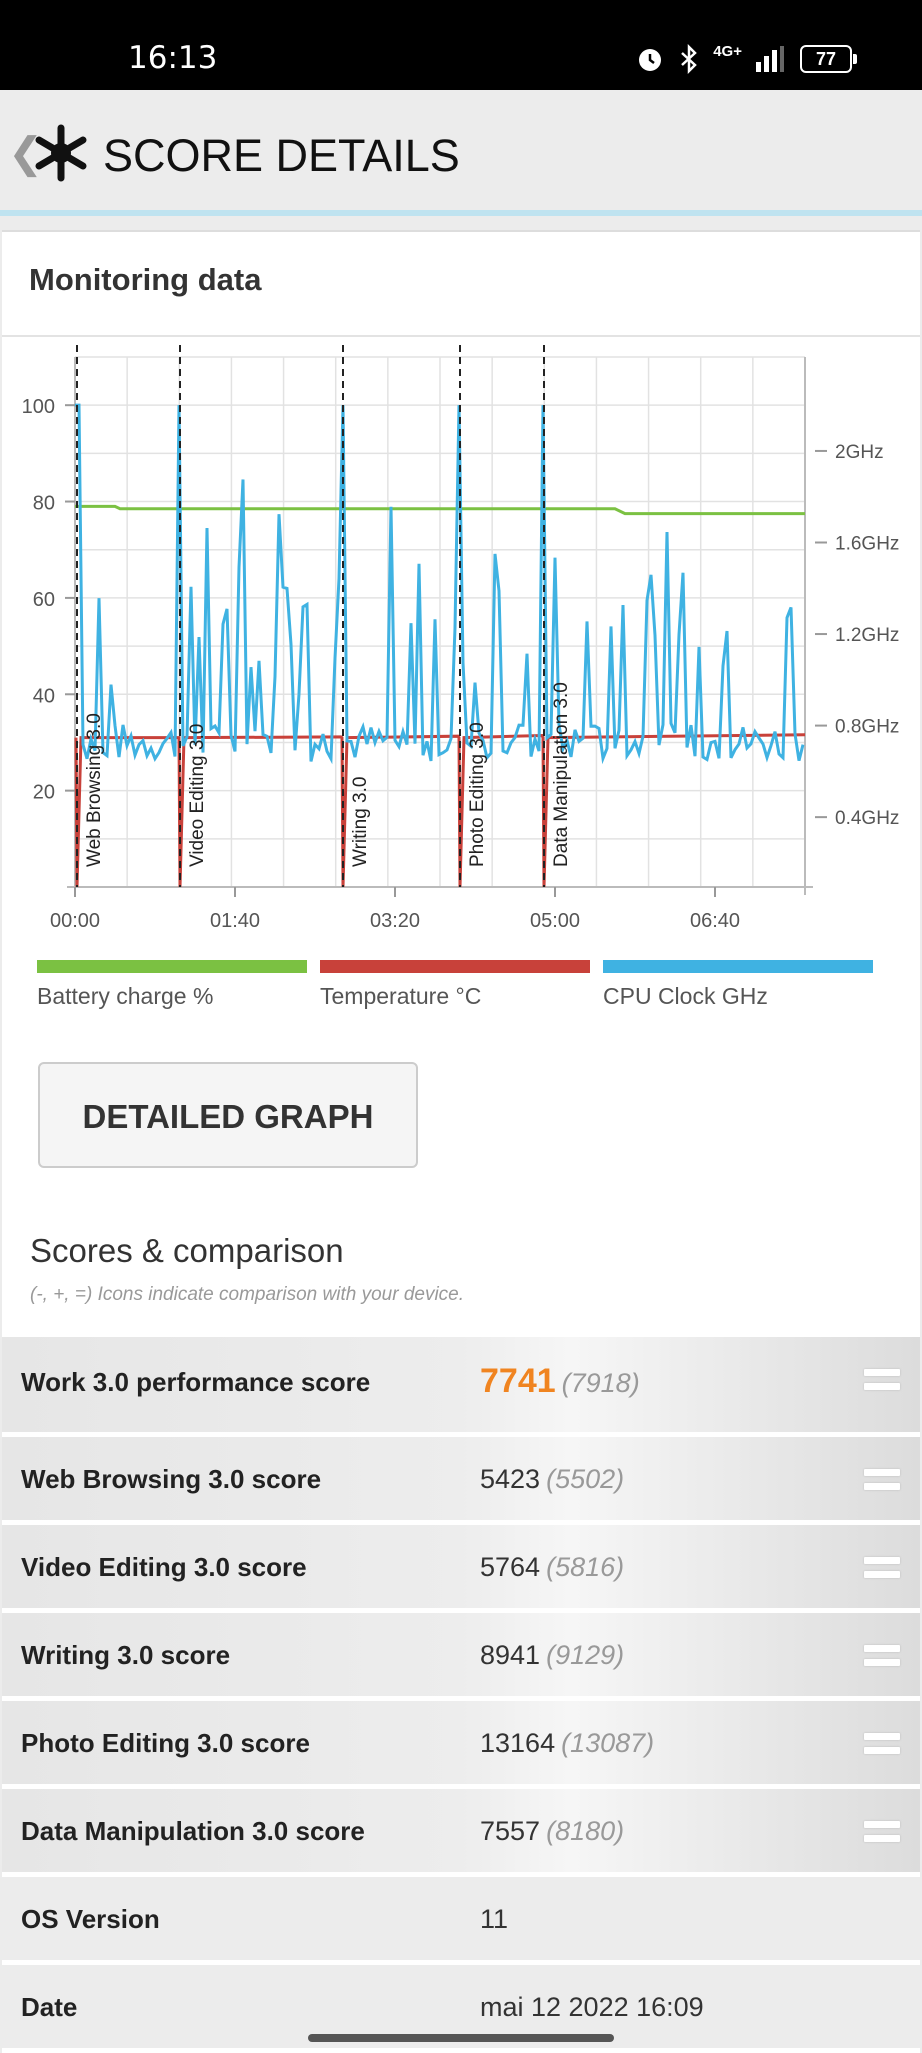 The image size is (922, 2053). What do you see at coordinates (193, 1831) in the screenshot?
I see `score-label: Data Manipulation 3.0 score` at bounding box center [193, 1831].